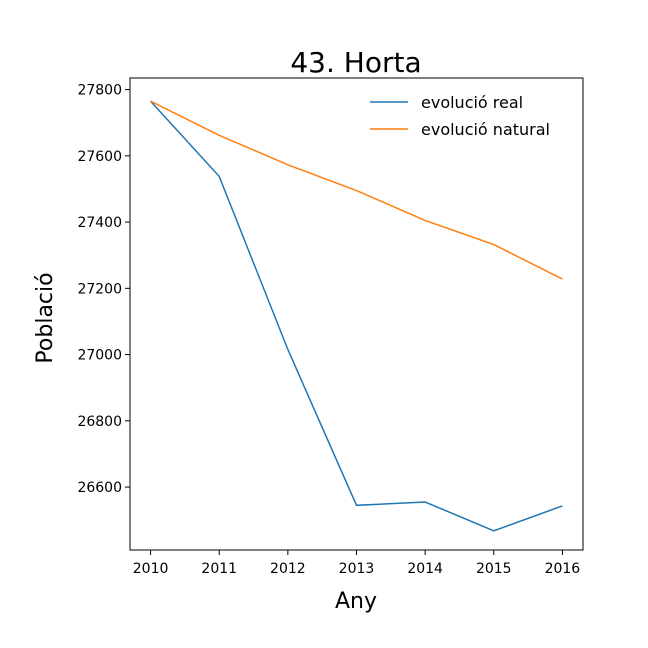 Image resolution: width=648 pixels, height=648 pixels. I want to click on y-tick-label: 27200, so click(99, 289).